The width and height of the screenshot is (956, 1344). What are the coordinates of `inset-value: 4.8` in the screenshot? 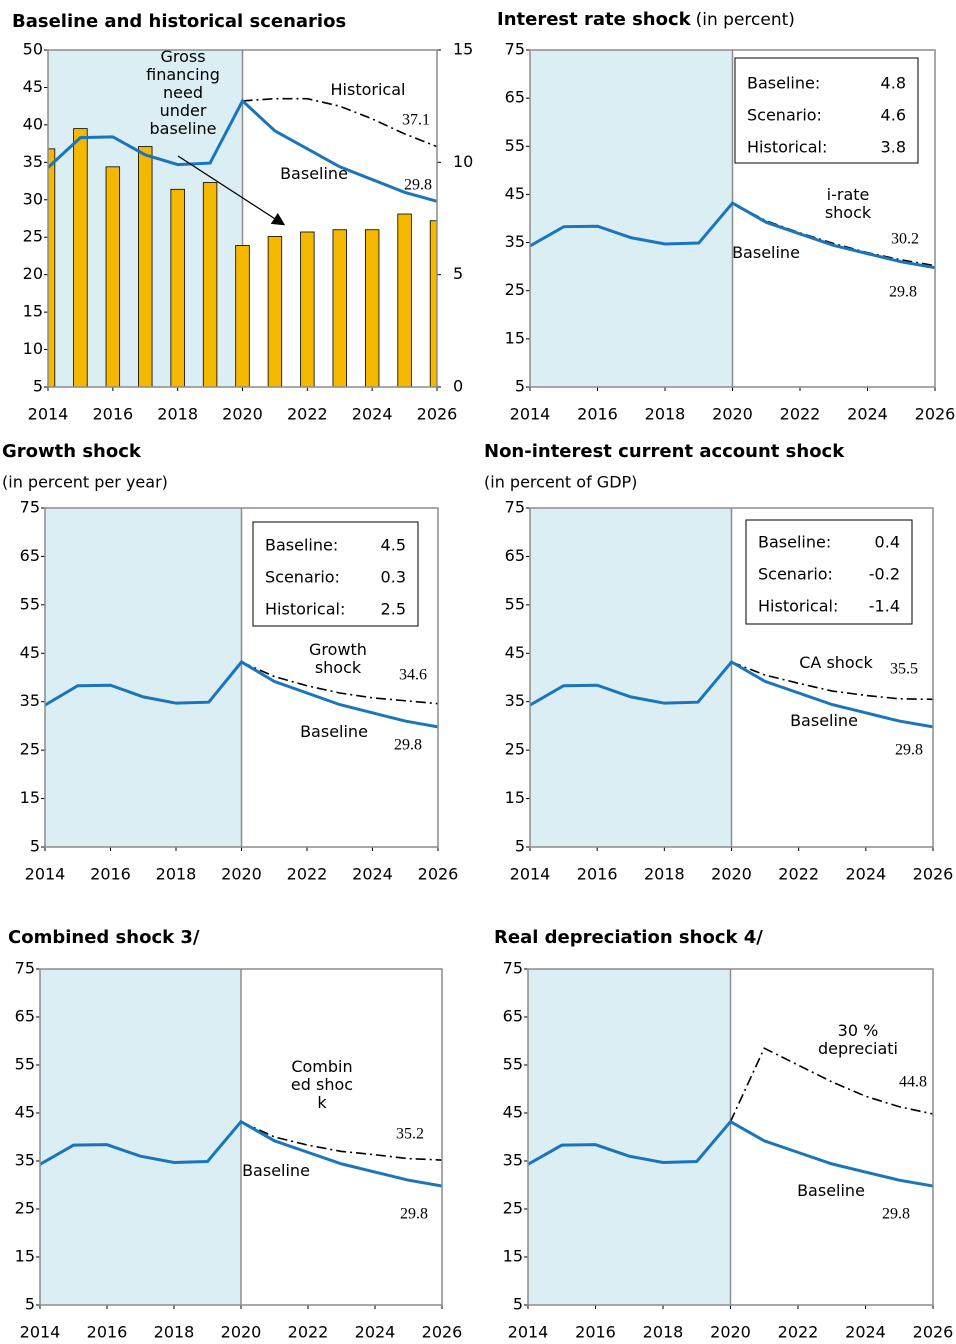 It's located at (893, 83).